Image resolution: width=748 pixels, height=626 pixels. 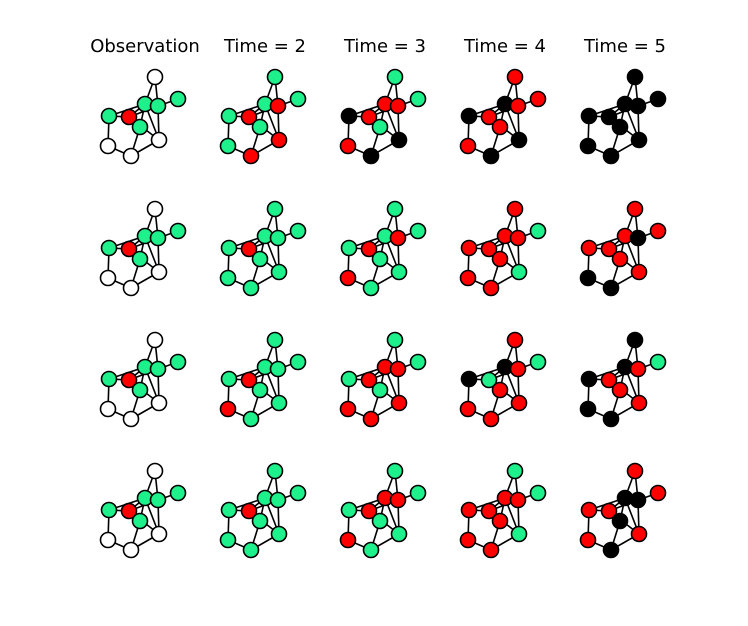 What do you see at coordinates (383, 248) in the screenshot?
I see `graph-panel-r2-c3` at bounding box center [383, 248].